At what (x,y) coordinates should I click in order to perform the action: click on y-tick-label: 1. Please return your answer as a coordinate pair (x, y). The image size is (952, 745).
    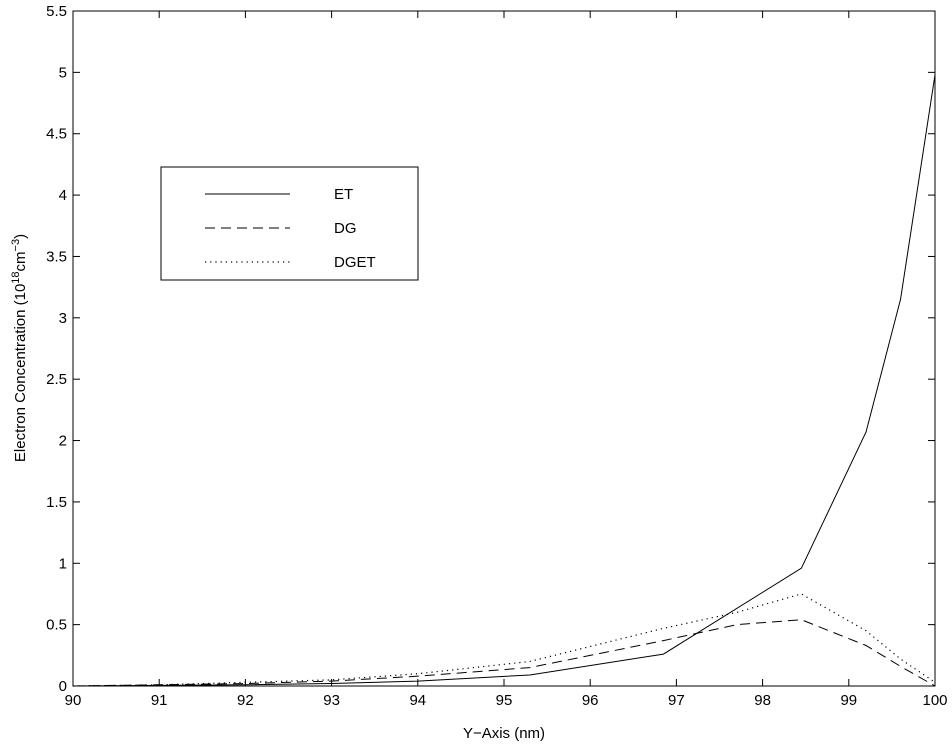
    Looking at the image, I should click on (63, 563).